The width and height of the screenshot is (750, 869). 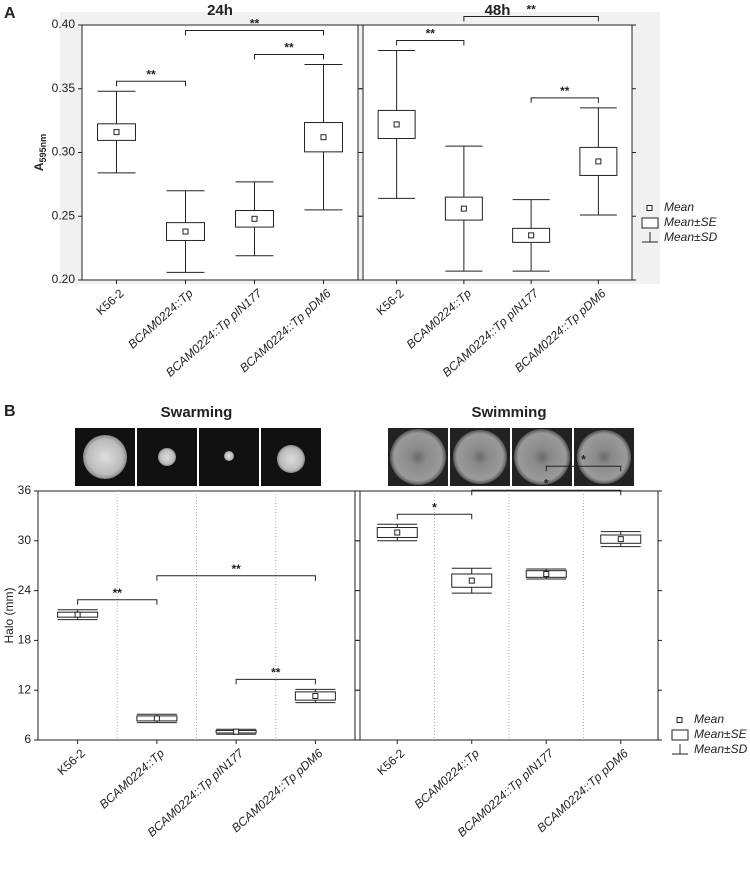 I want to click on y-tick-label: 0.35, so click(x=64, y=88).